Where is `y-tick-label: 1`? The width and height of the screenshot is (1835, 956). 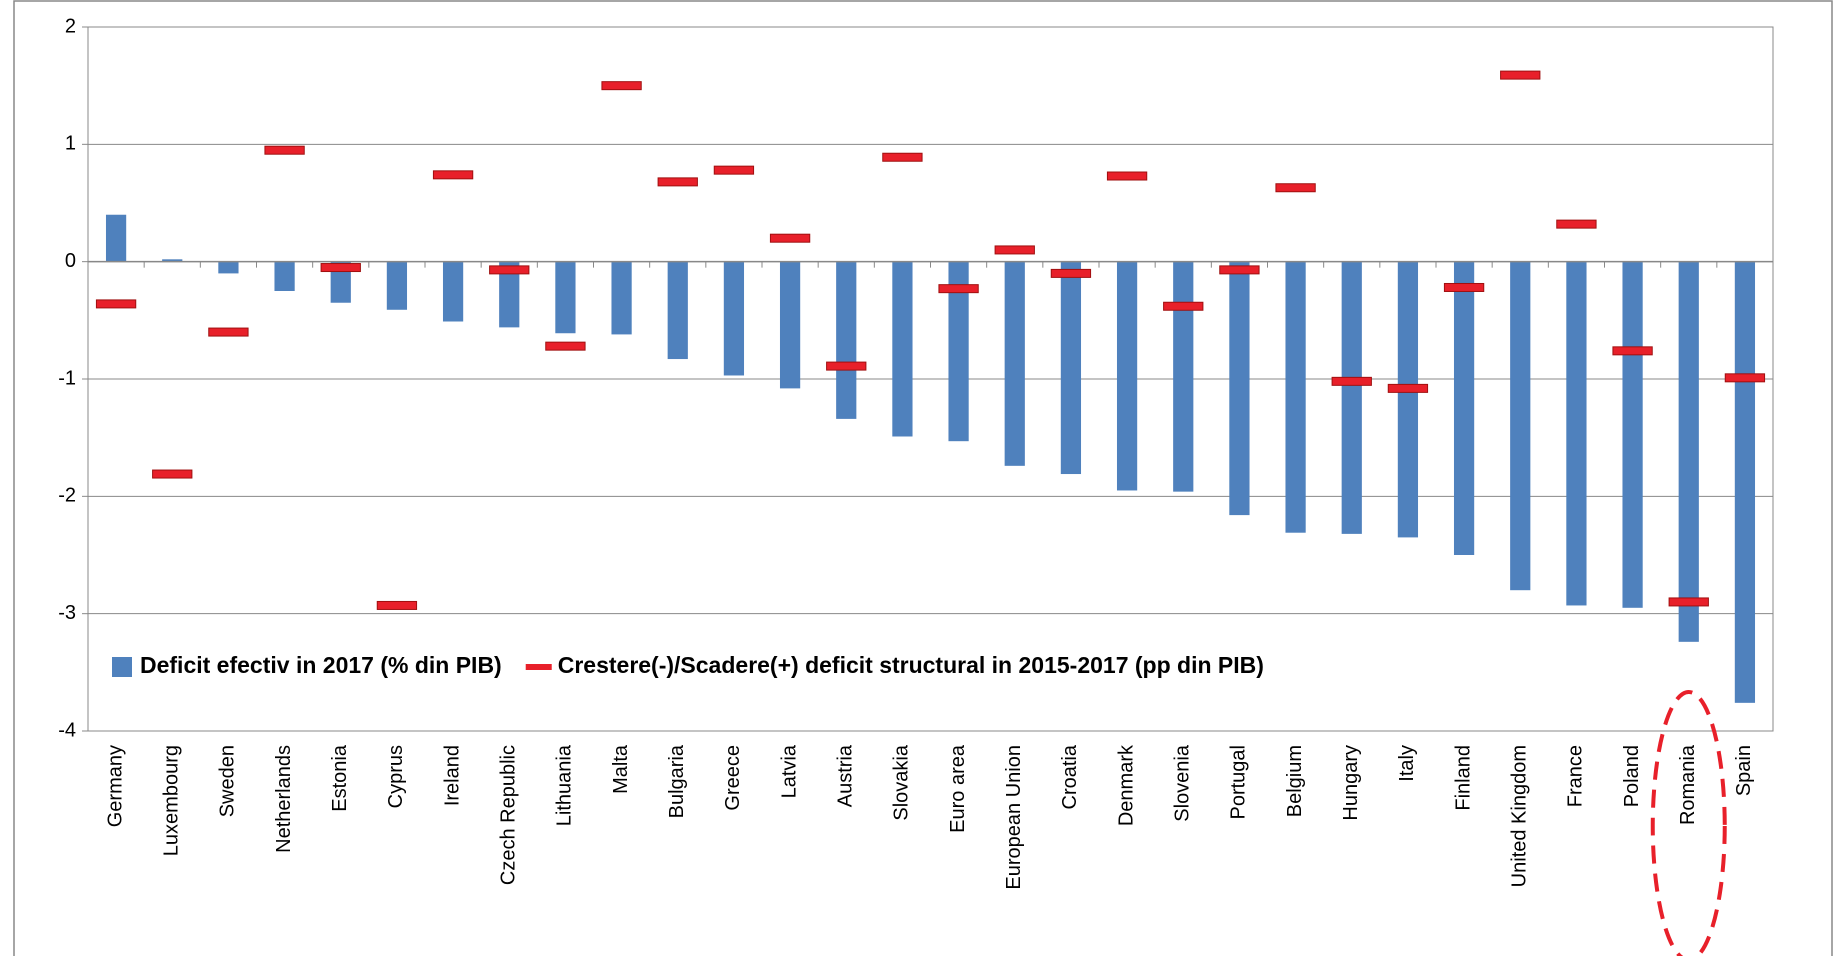
y-tick-label: 1 is located at coordinates (70, 144).